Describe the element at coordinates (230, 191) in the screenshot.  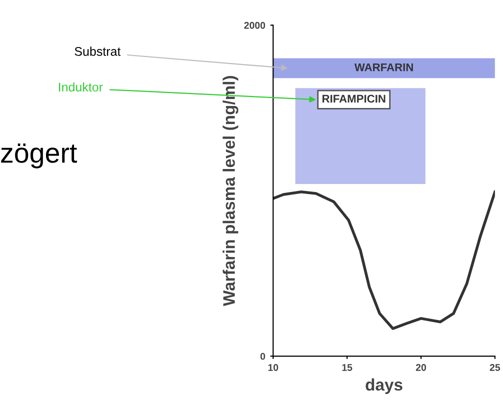
I see `y-axis-title: Warfarin plasma level (ng/ml)` at that location.